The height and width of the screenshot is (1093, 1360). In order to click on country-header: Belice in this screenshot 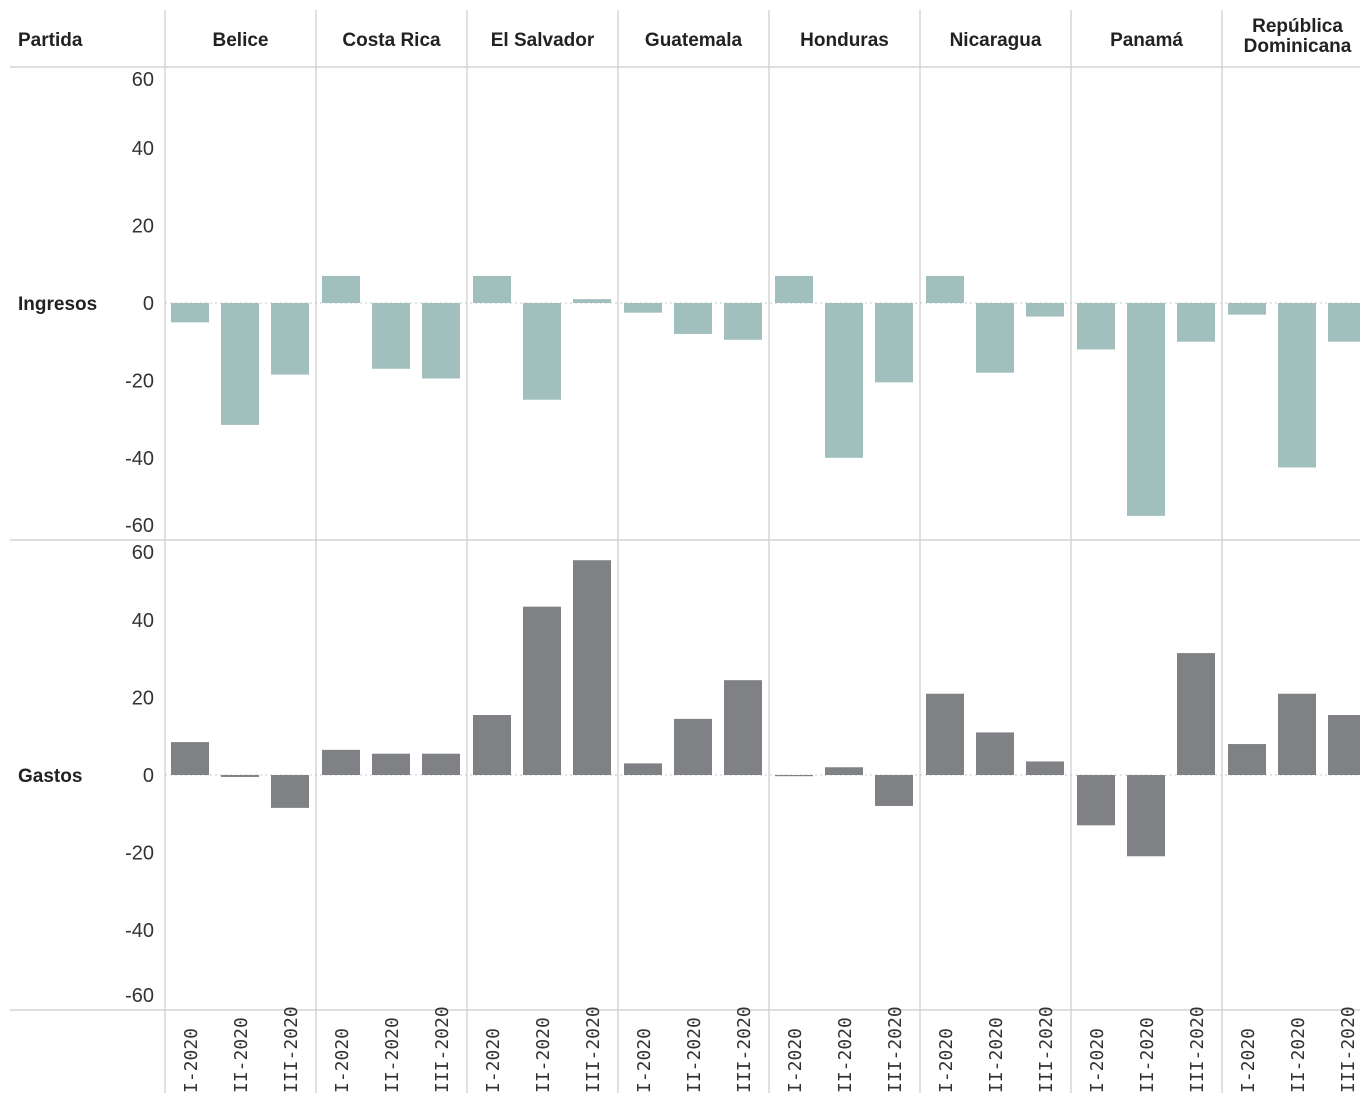, I will do `click(241, 40)`.